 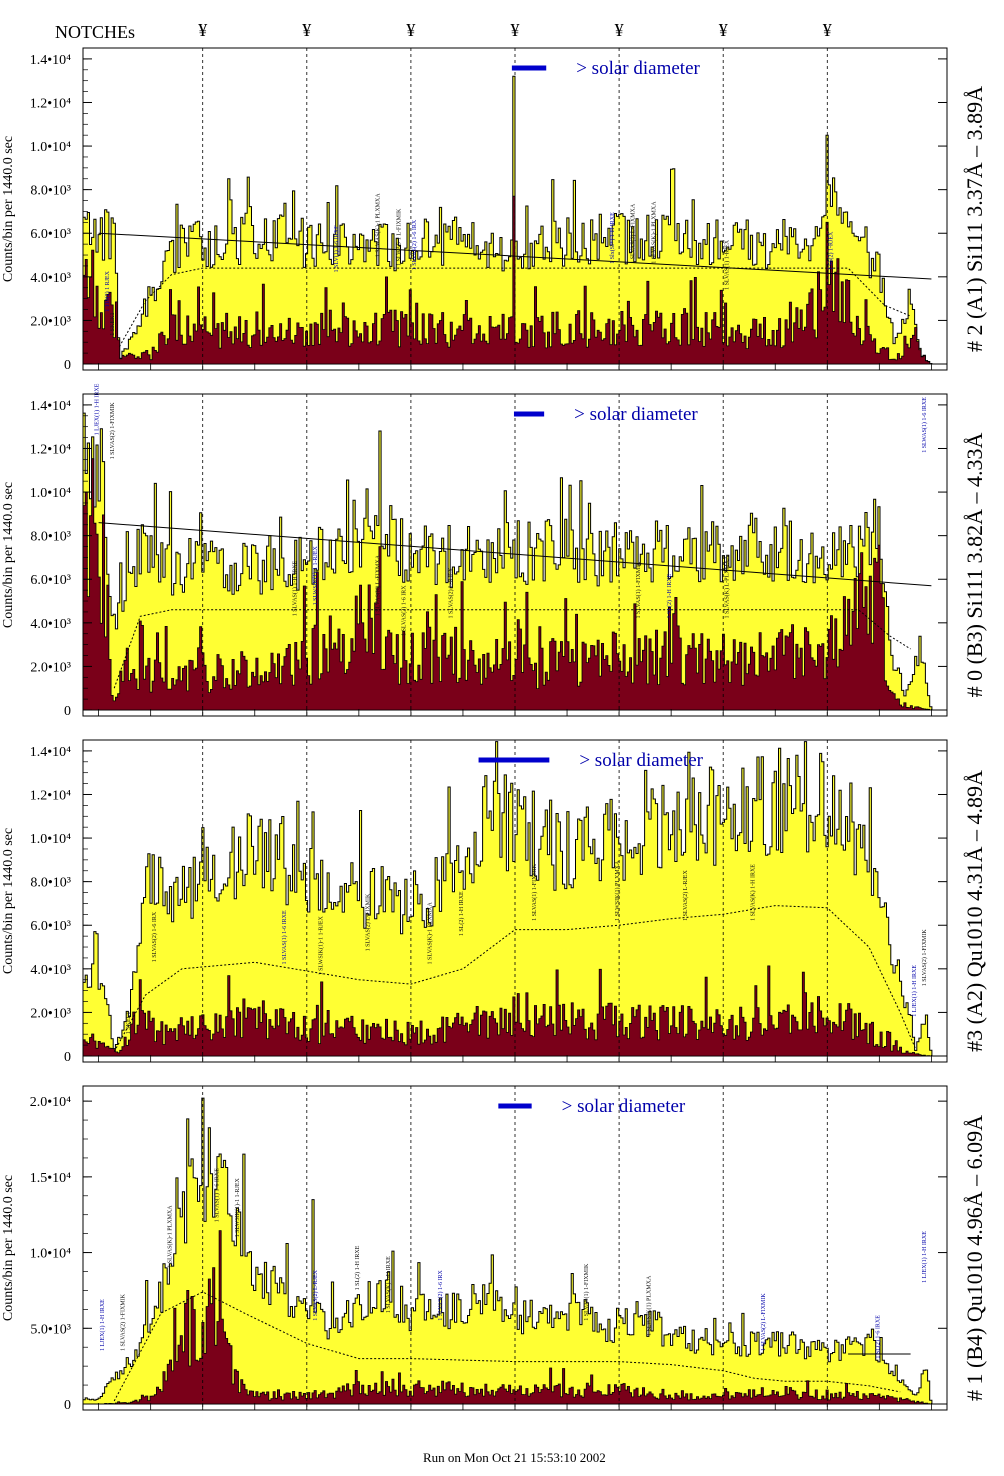 I want to click on notch-marks: ¥ ¥ ¥ ¥ ¥ ¥ ¥, so click(x=515, y=30).